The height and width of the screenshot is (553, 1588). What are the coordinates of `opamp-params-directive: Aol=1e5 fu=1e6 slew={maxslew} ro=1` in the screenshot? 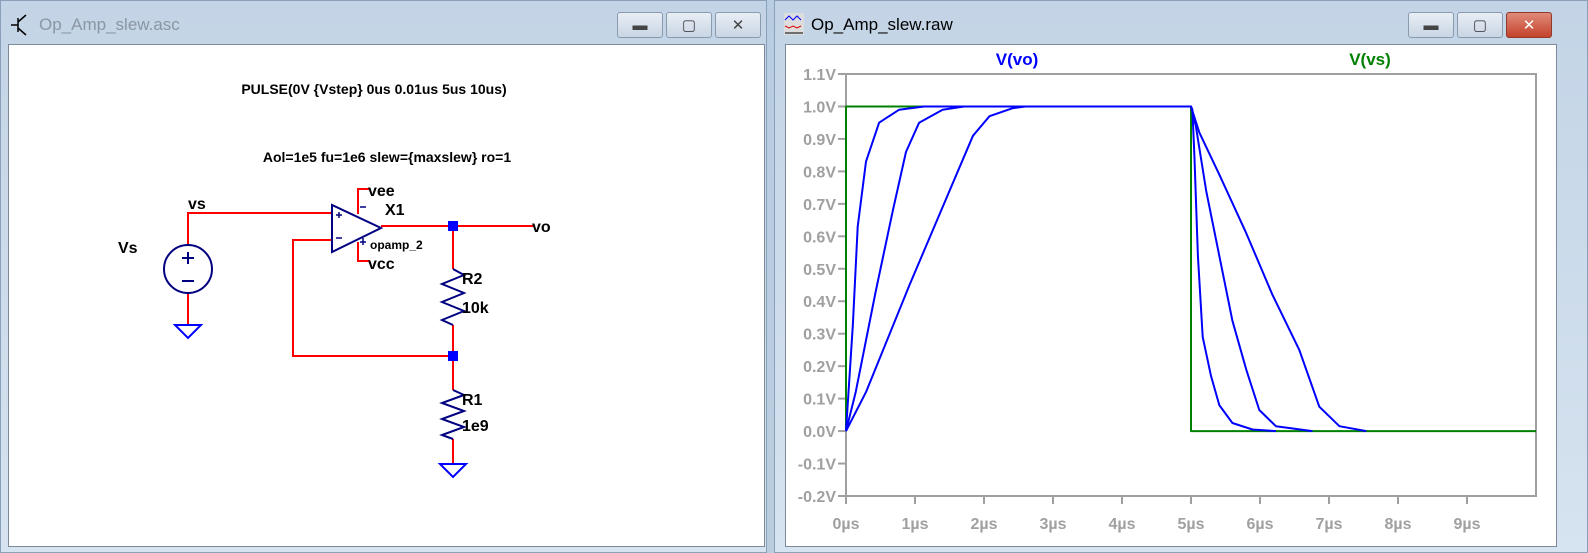 It's located at (387, 157).